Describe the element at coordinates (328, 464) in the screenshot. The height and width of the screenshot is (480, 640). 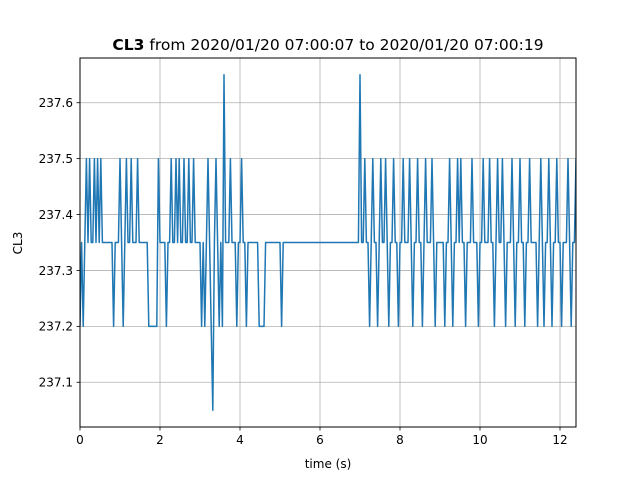
I see `x-axis-label: time (s)` at that location.